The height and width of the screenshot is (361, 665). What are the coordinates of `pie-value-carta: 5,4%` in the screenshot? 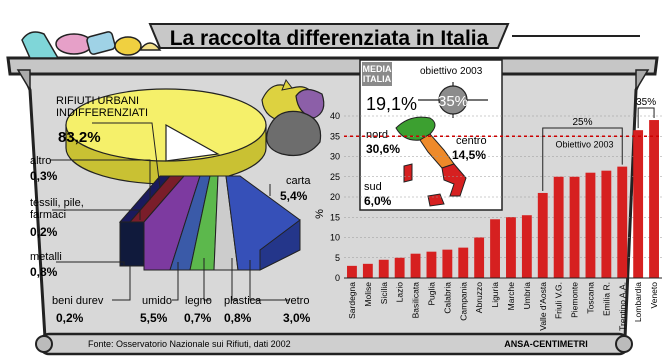 It's located at (294, 196).